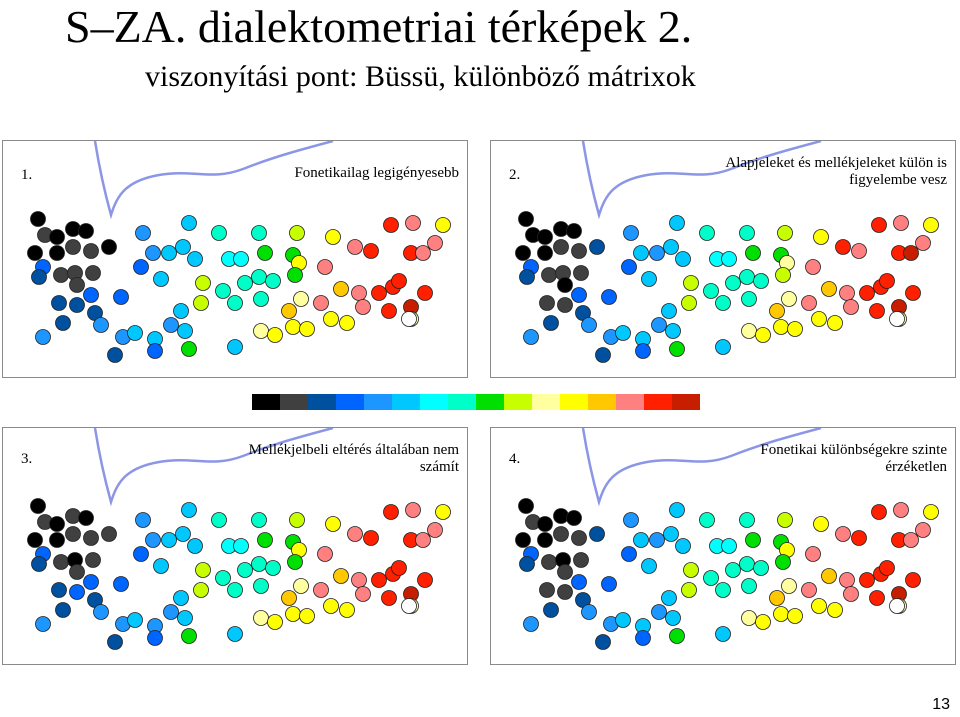 The width and height of the screenshot is (960, 717). I want to click on river-line, so click(701, 180).